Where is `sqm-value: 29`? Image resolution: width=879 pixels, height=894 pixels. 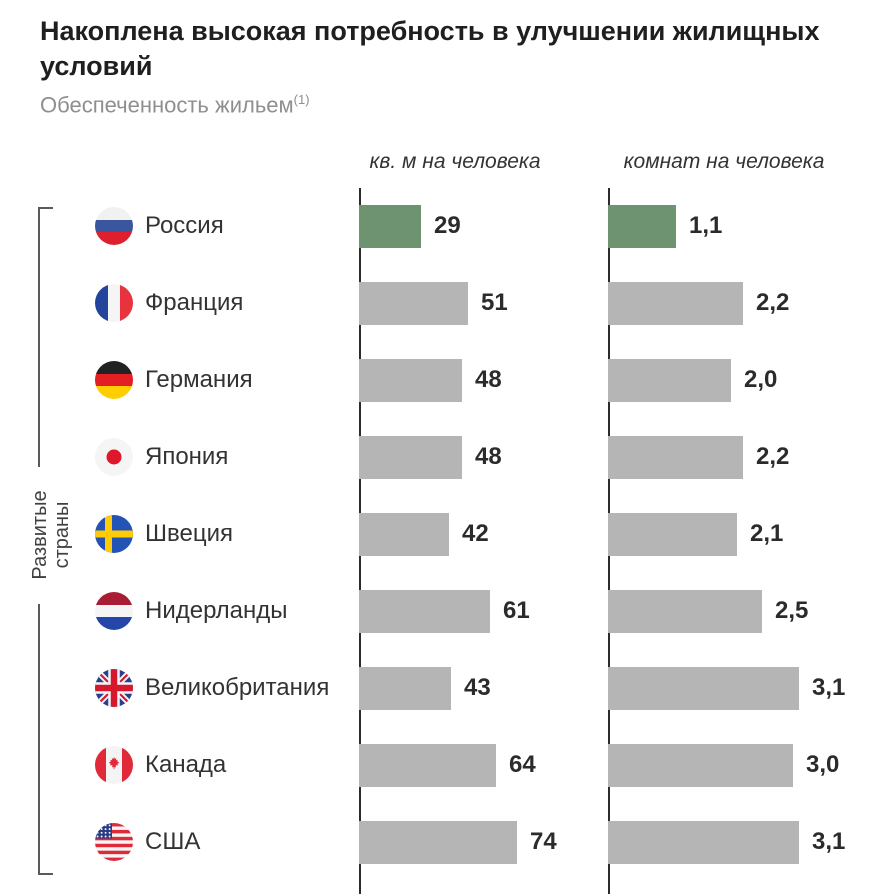 sqm-value: 29 is located at coordinates (447, 225).